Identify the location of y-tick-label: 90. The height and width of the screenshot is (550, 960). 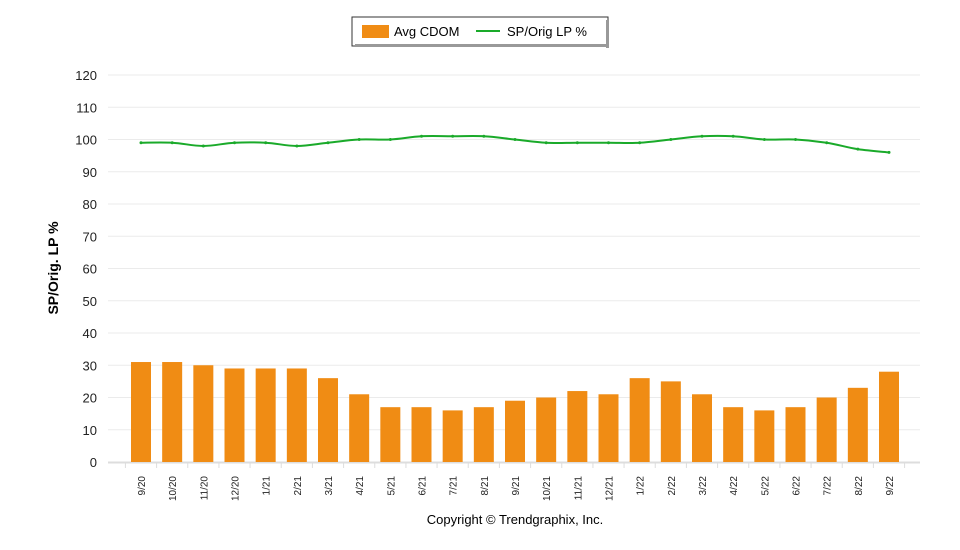
(90, 172).